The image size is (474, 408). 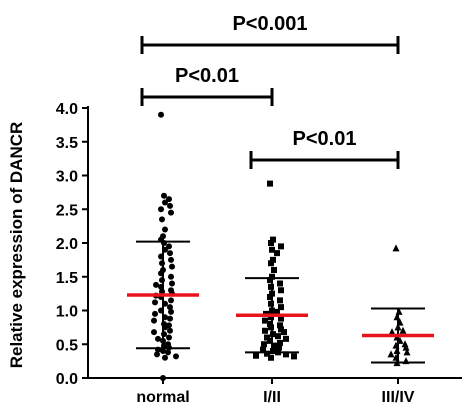 I want to click on x-tick-label: III/IV, so click(x=398, y=397).